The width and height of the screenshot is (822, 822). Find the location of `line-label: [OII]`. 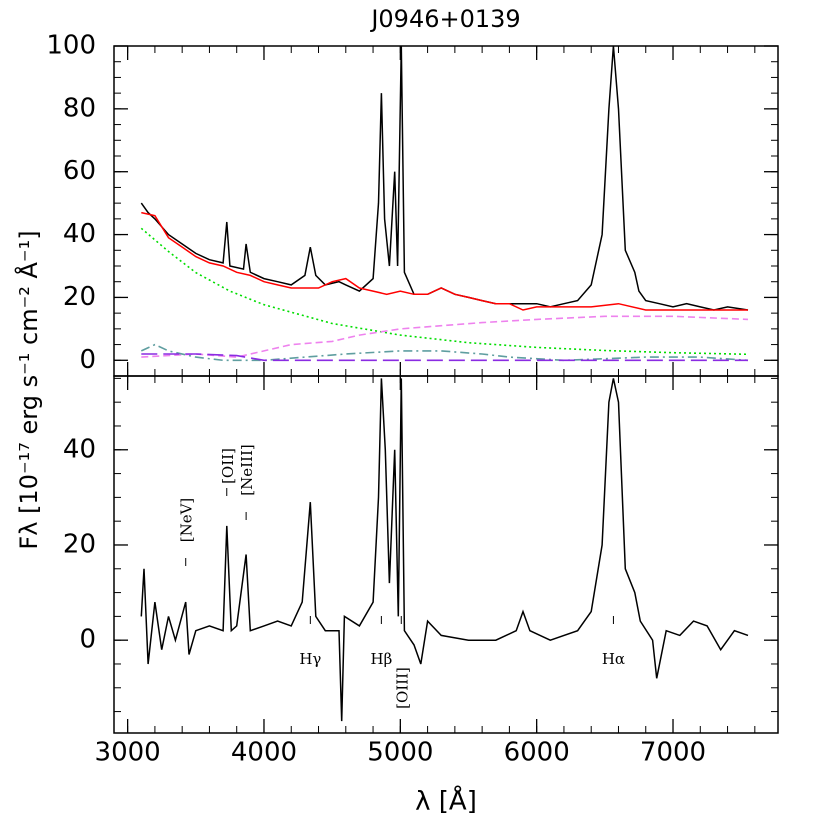

line-label: [OII] is located at coordinates (228, 466).